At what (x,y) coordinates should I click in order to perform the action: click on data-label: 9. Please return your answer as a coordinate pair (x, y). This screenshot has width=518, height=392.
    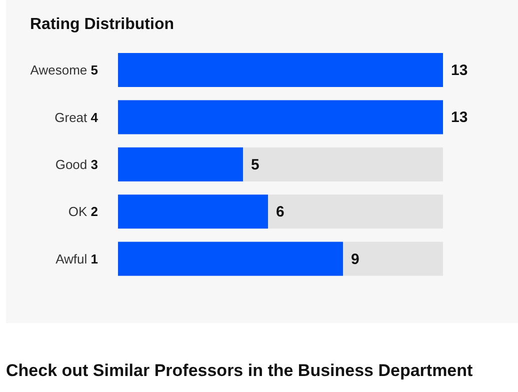
    Looking at the image, I should click on (355, 259).